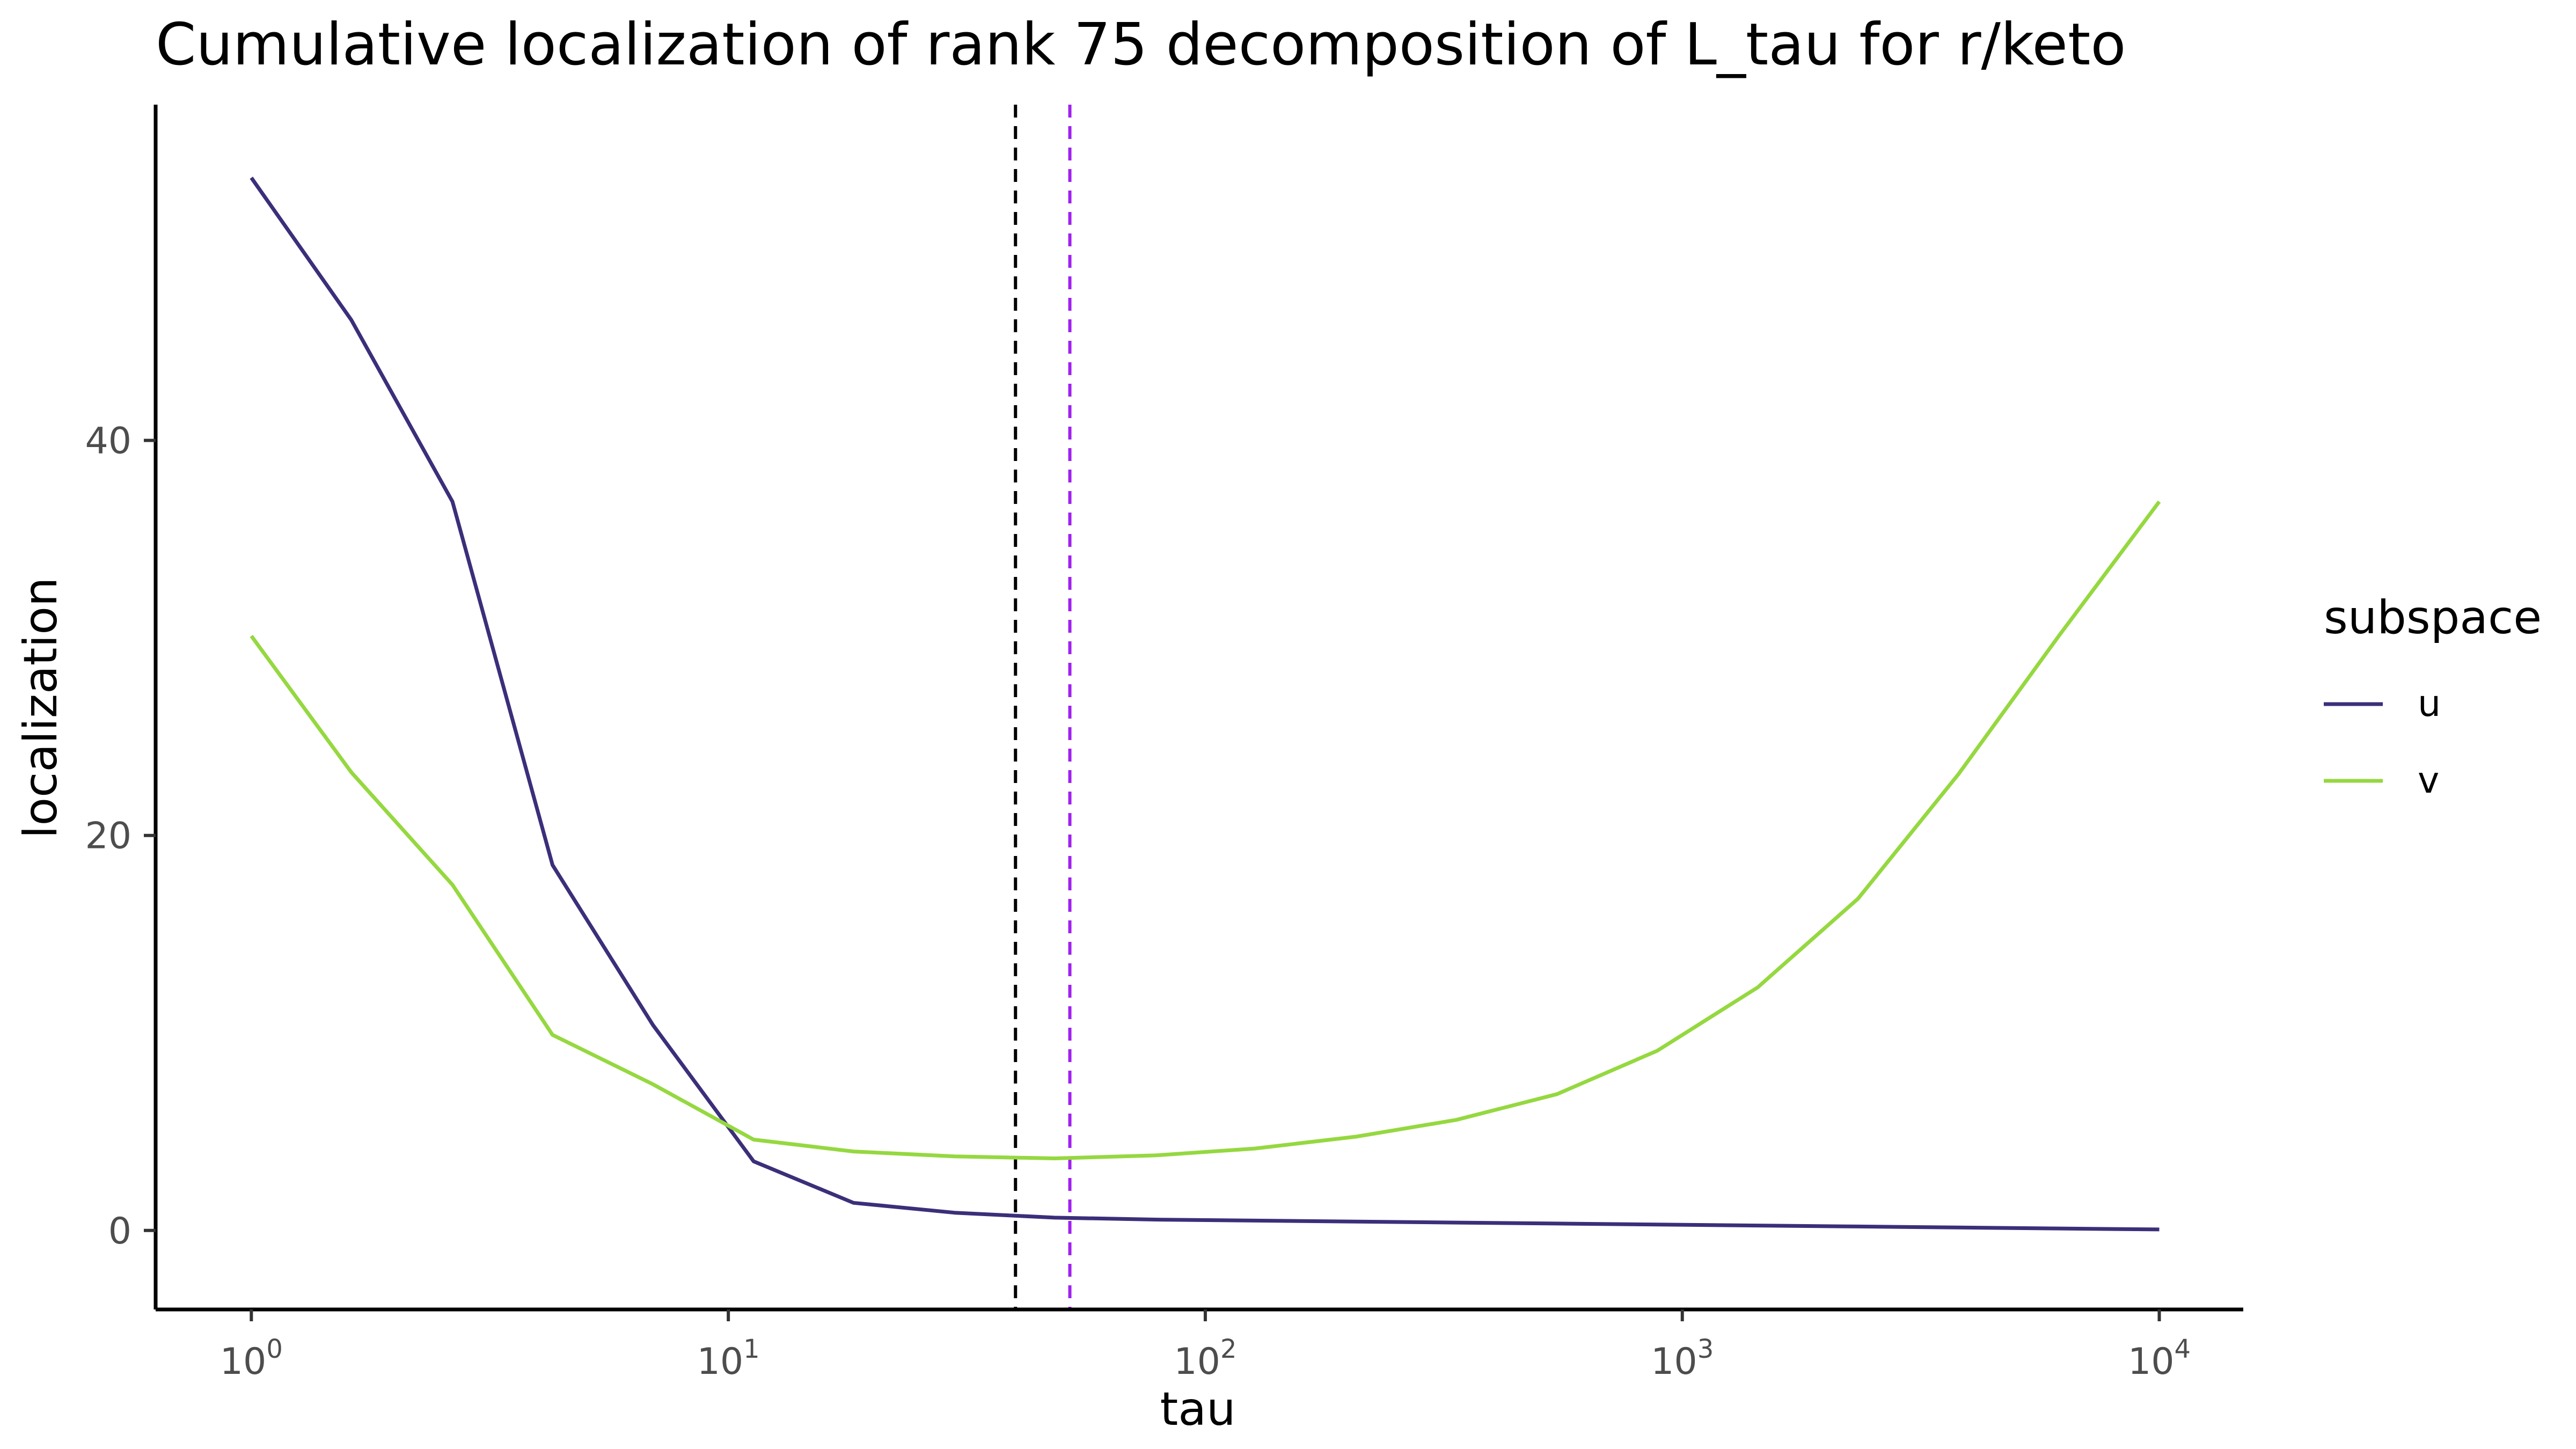 Image resolution: width=2576 pixels, height=1449 pixels. What do you see at coordinates (2159, 1358) in the screenshot?
I see `x-tick-label: 10⁴` at bounding box center [2159, 1358].